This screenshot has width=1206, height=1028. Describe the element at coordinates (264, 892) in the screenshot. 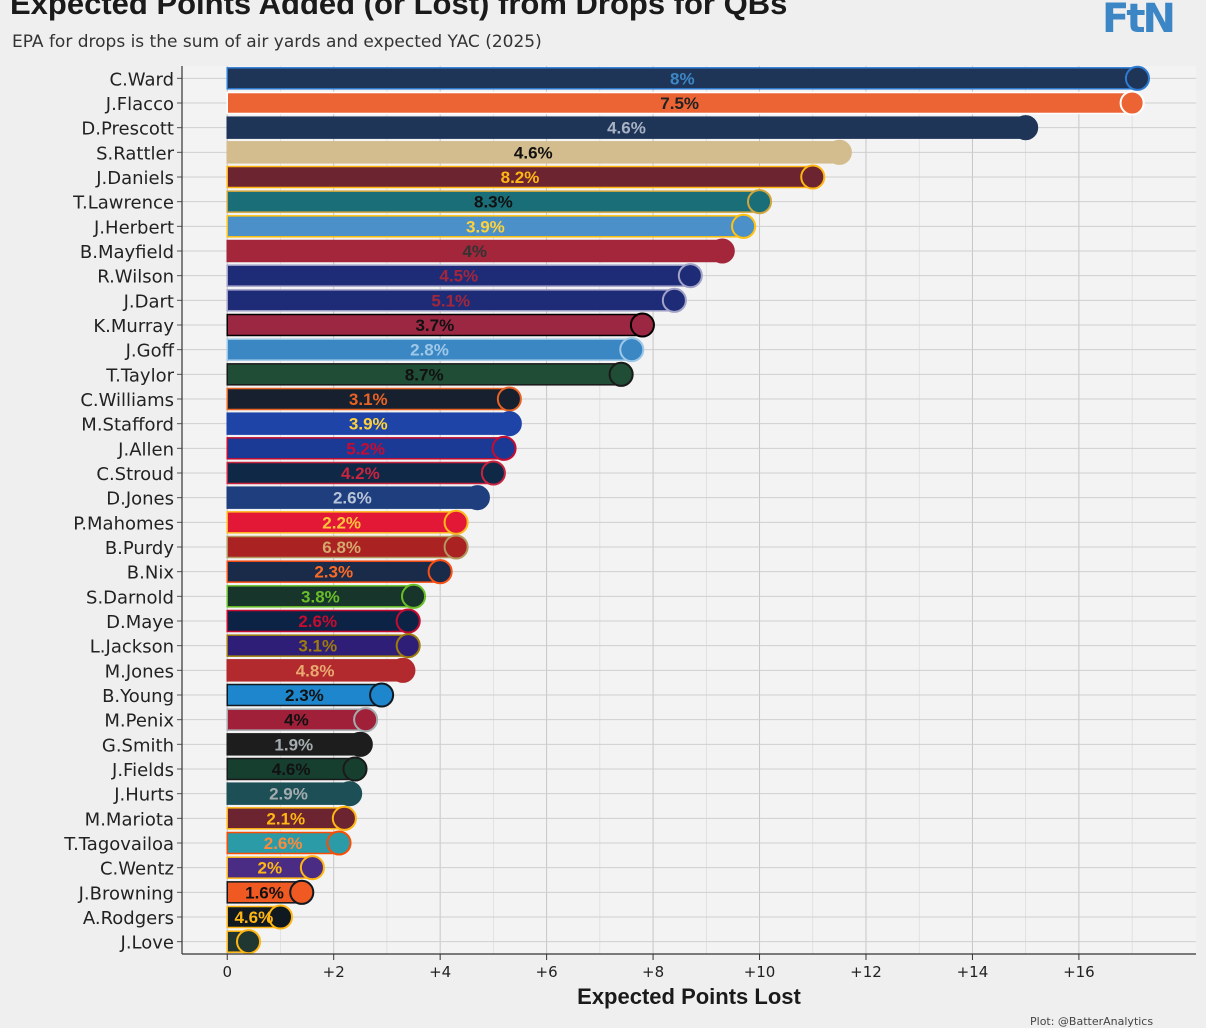

I see `data-label: 1.6%` at that location.